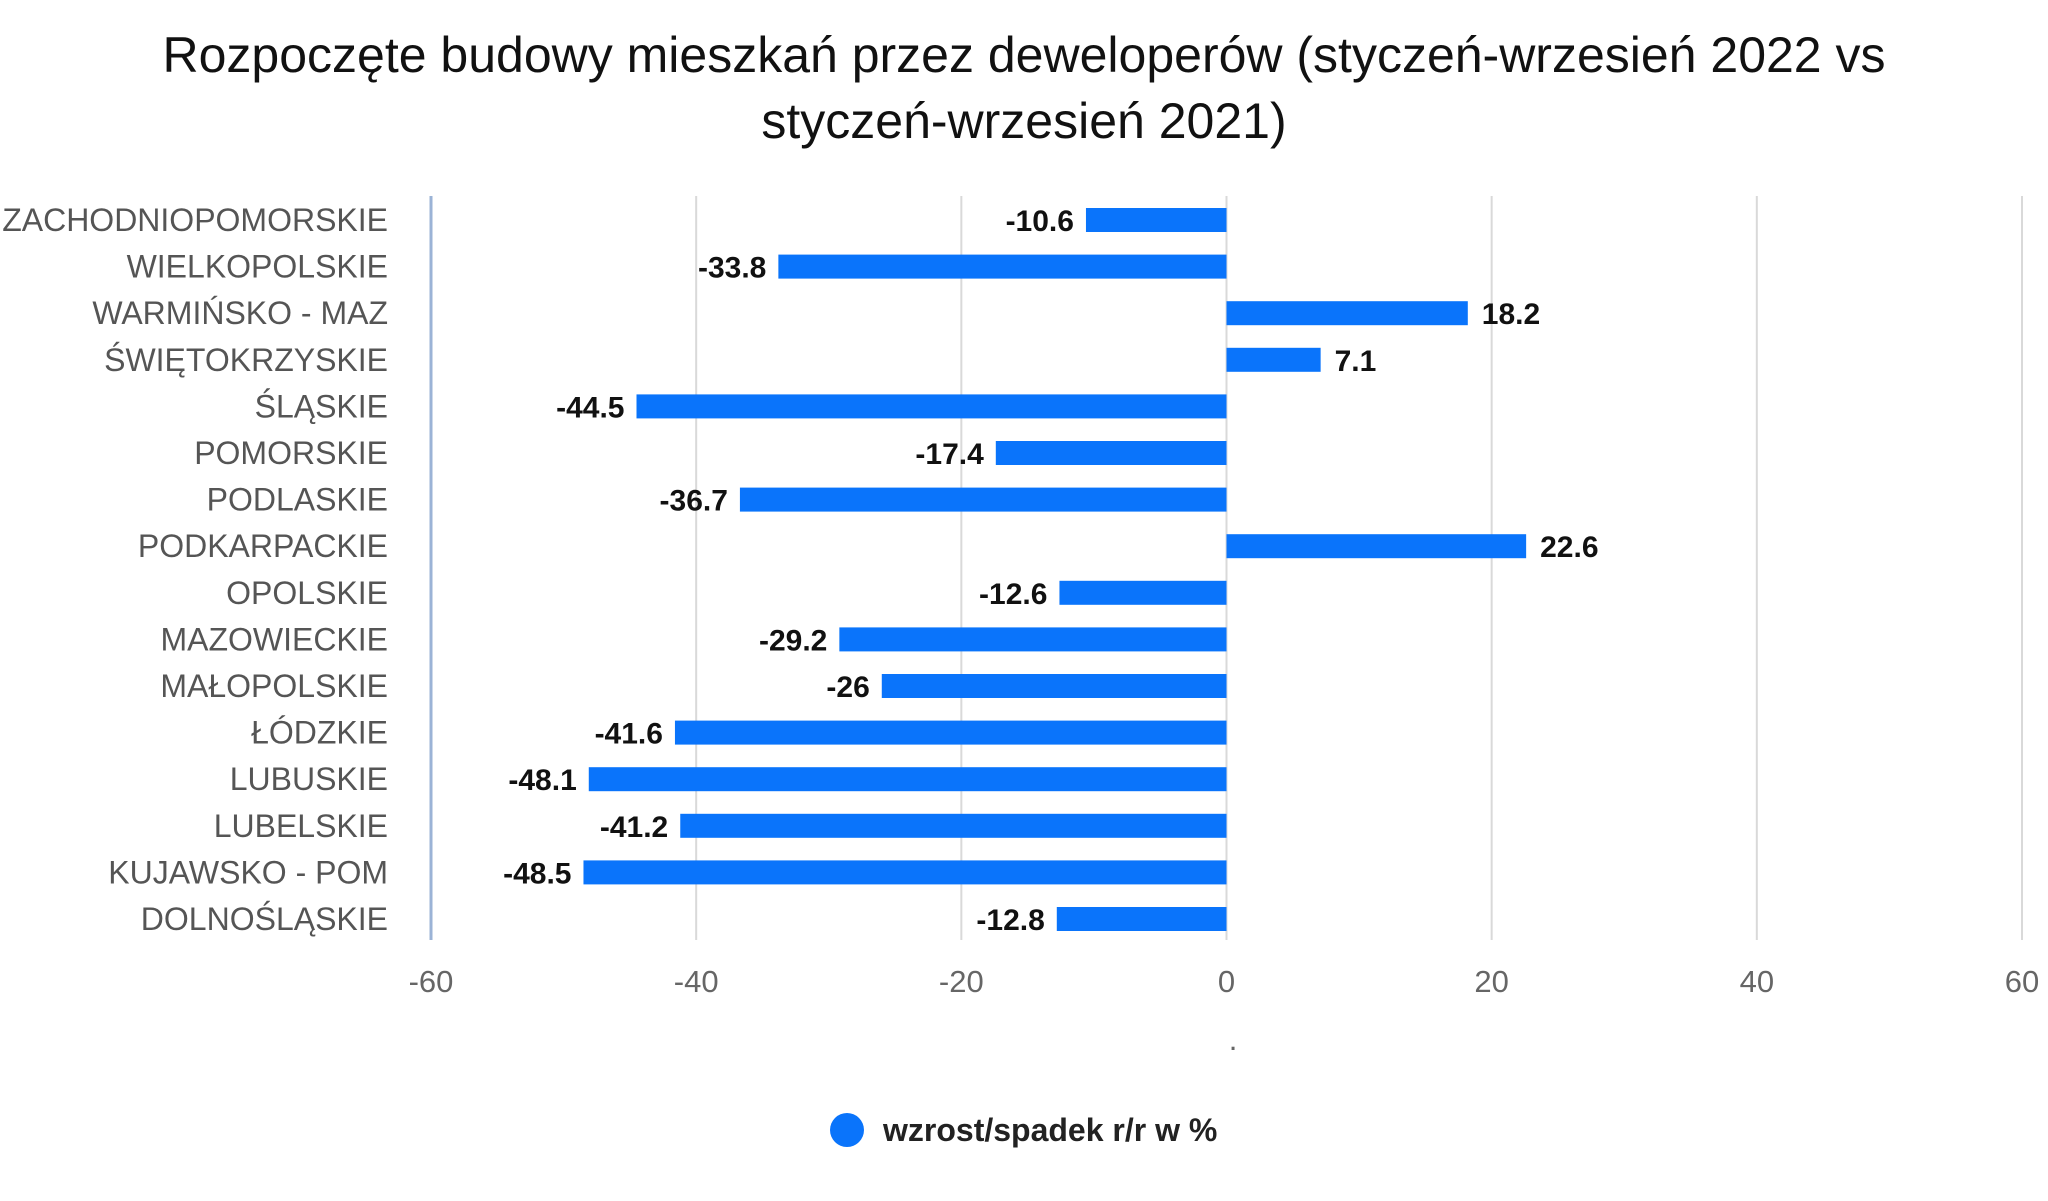 The width and height of the screenshot is (2048, 1201). What do you see at coordinates (431, 981) in the screenshot?
I see `x-tick-label: -60` at bounding box center [431, 981].